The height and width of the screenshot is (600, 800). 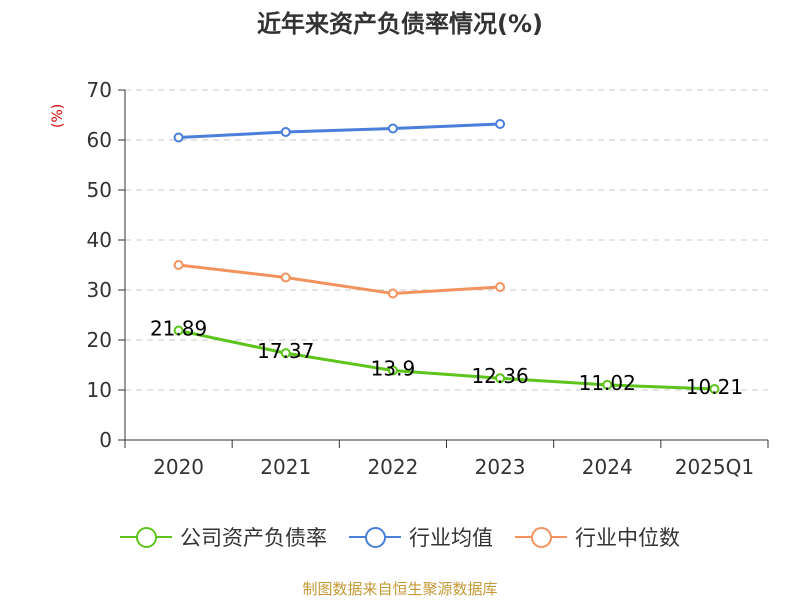 I want to click on legend: 公司资产负债率 行业均值 行业中位数, so click(x=400, y=537).